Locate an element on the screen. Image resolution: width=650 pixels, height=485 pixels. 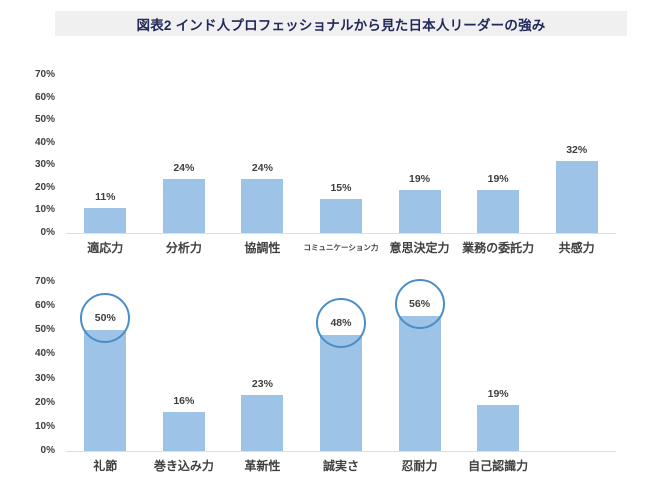
category-label: 意思決定力 is located at coordinates (419, 248).